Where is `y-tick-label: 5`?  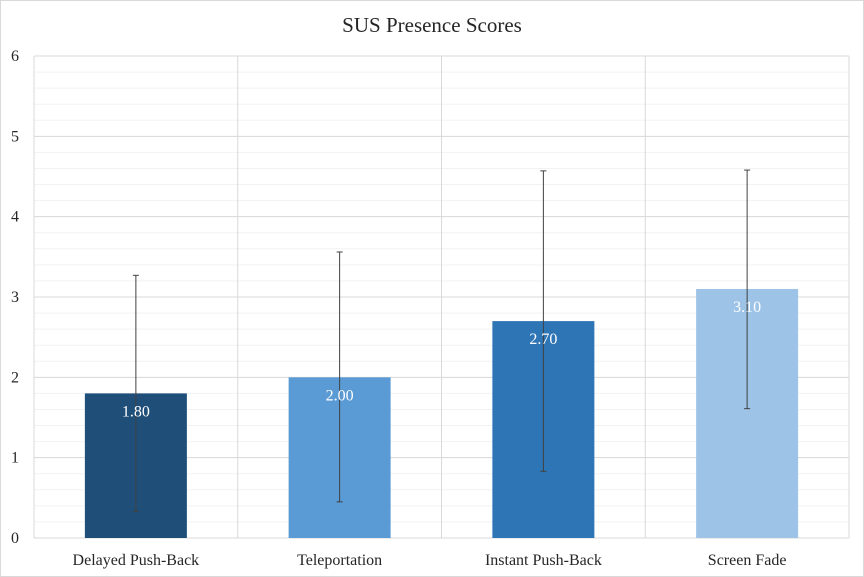
y-tick-label: 5 is located at coordinates (15, 136).